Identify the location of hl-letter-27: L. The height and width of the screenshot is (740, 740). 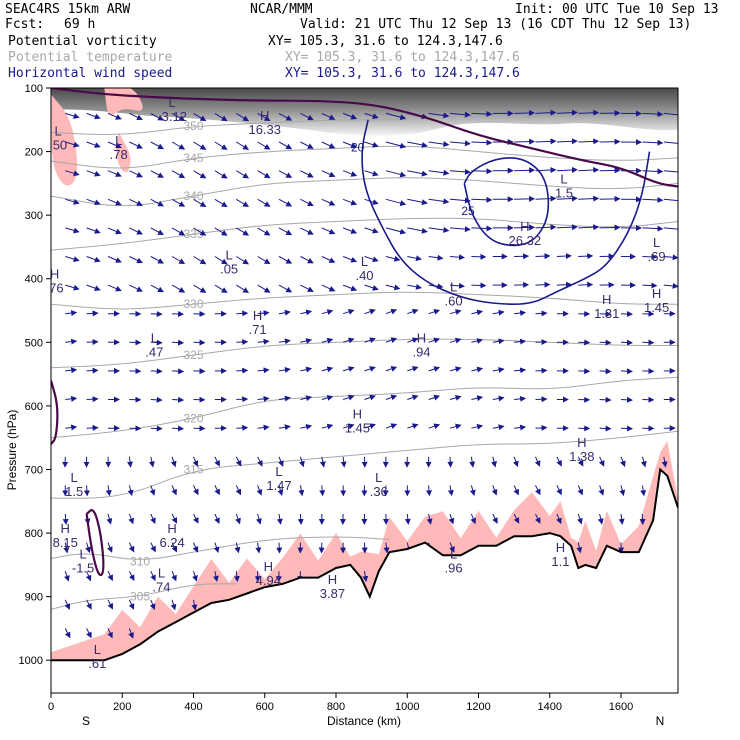
(161, 573).